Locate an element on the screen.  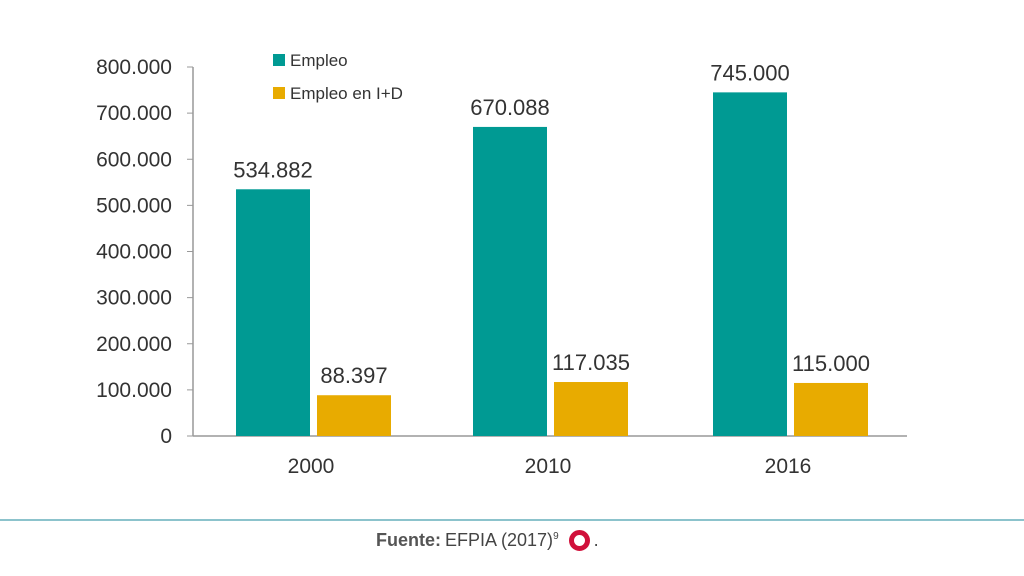
bar-empleo-2000 is located at coordinates (273, 312).